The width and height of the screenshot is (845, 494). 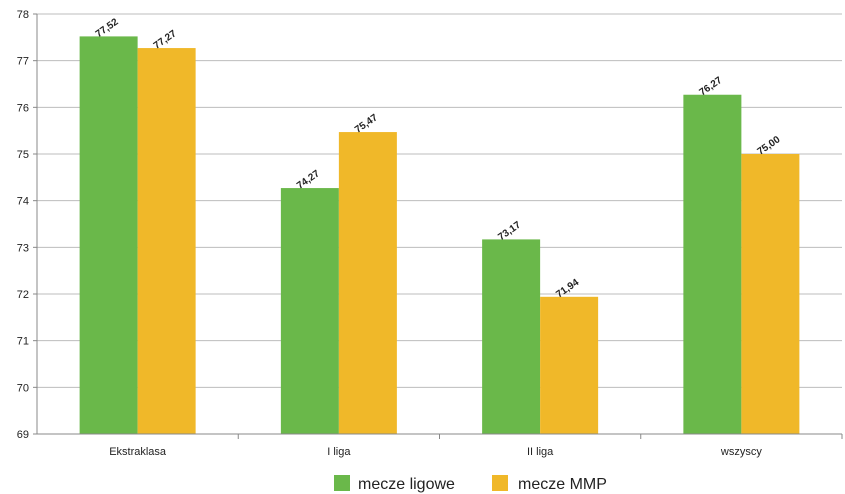 What do you see at coordinates (23, 202) in the screenshot?
I see `y-tick-label: 74` at bounding box center [23, 202].